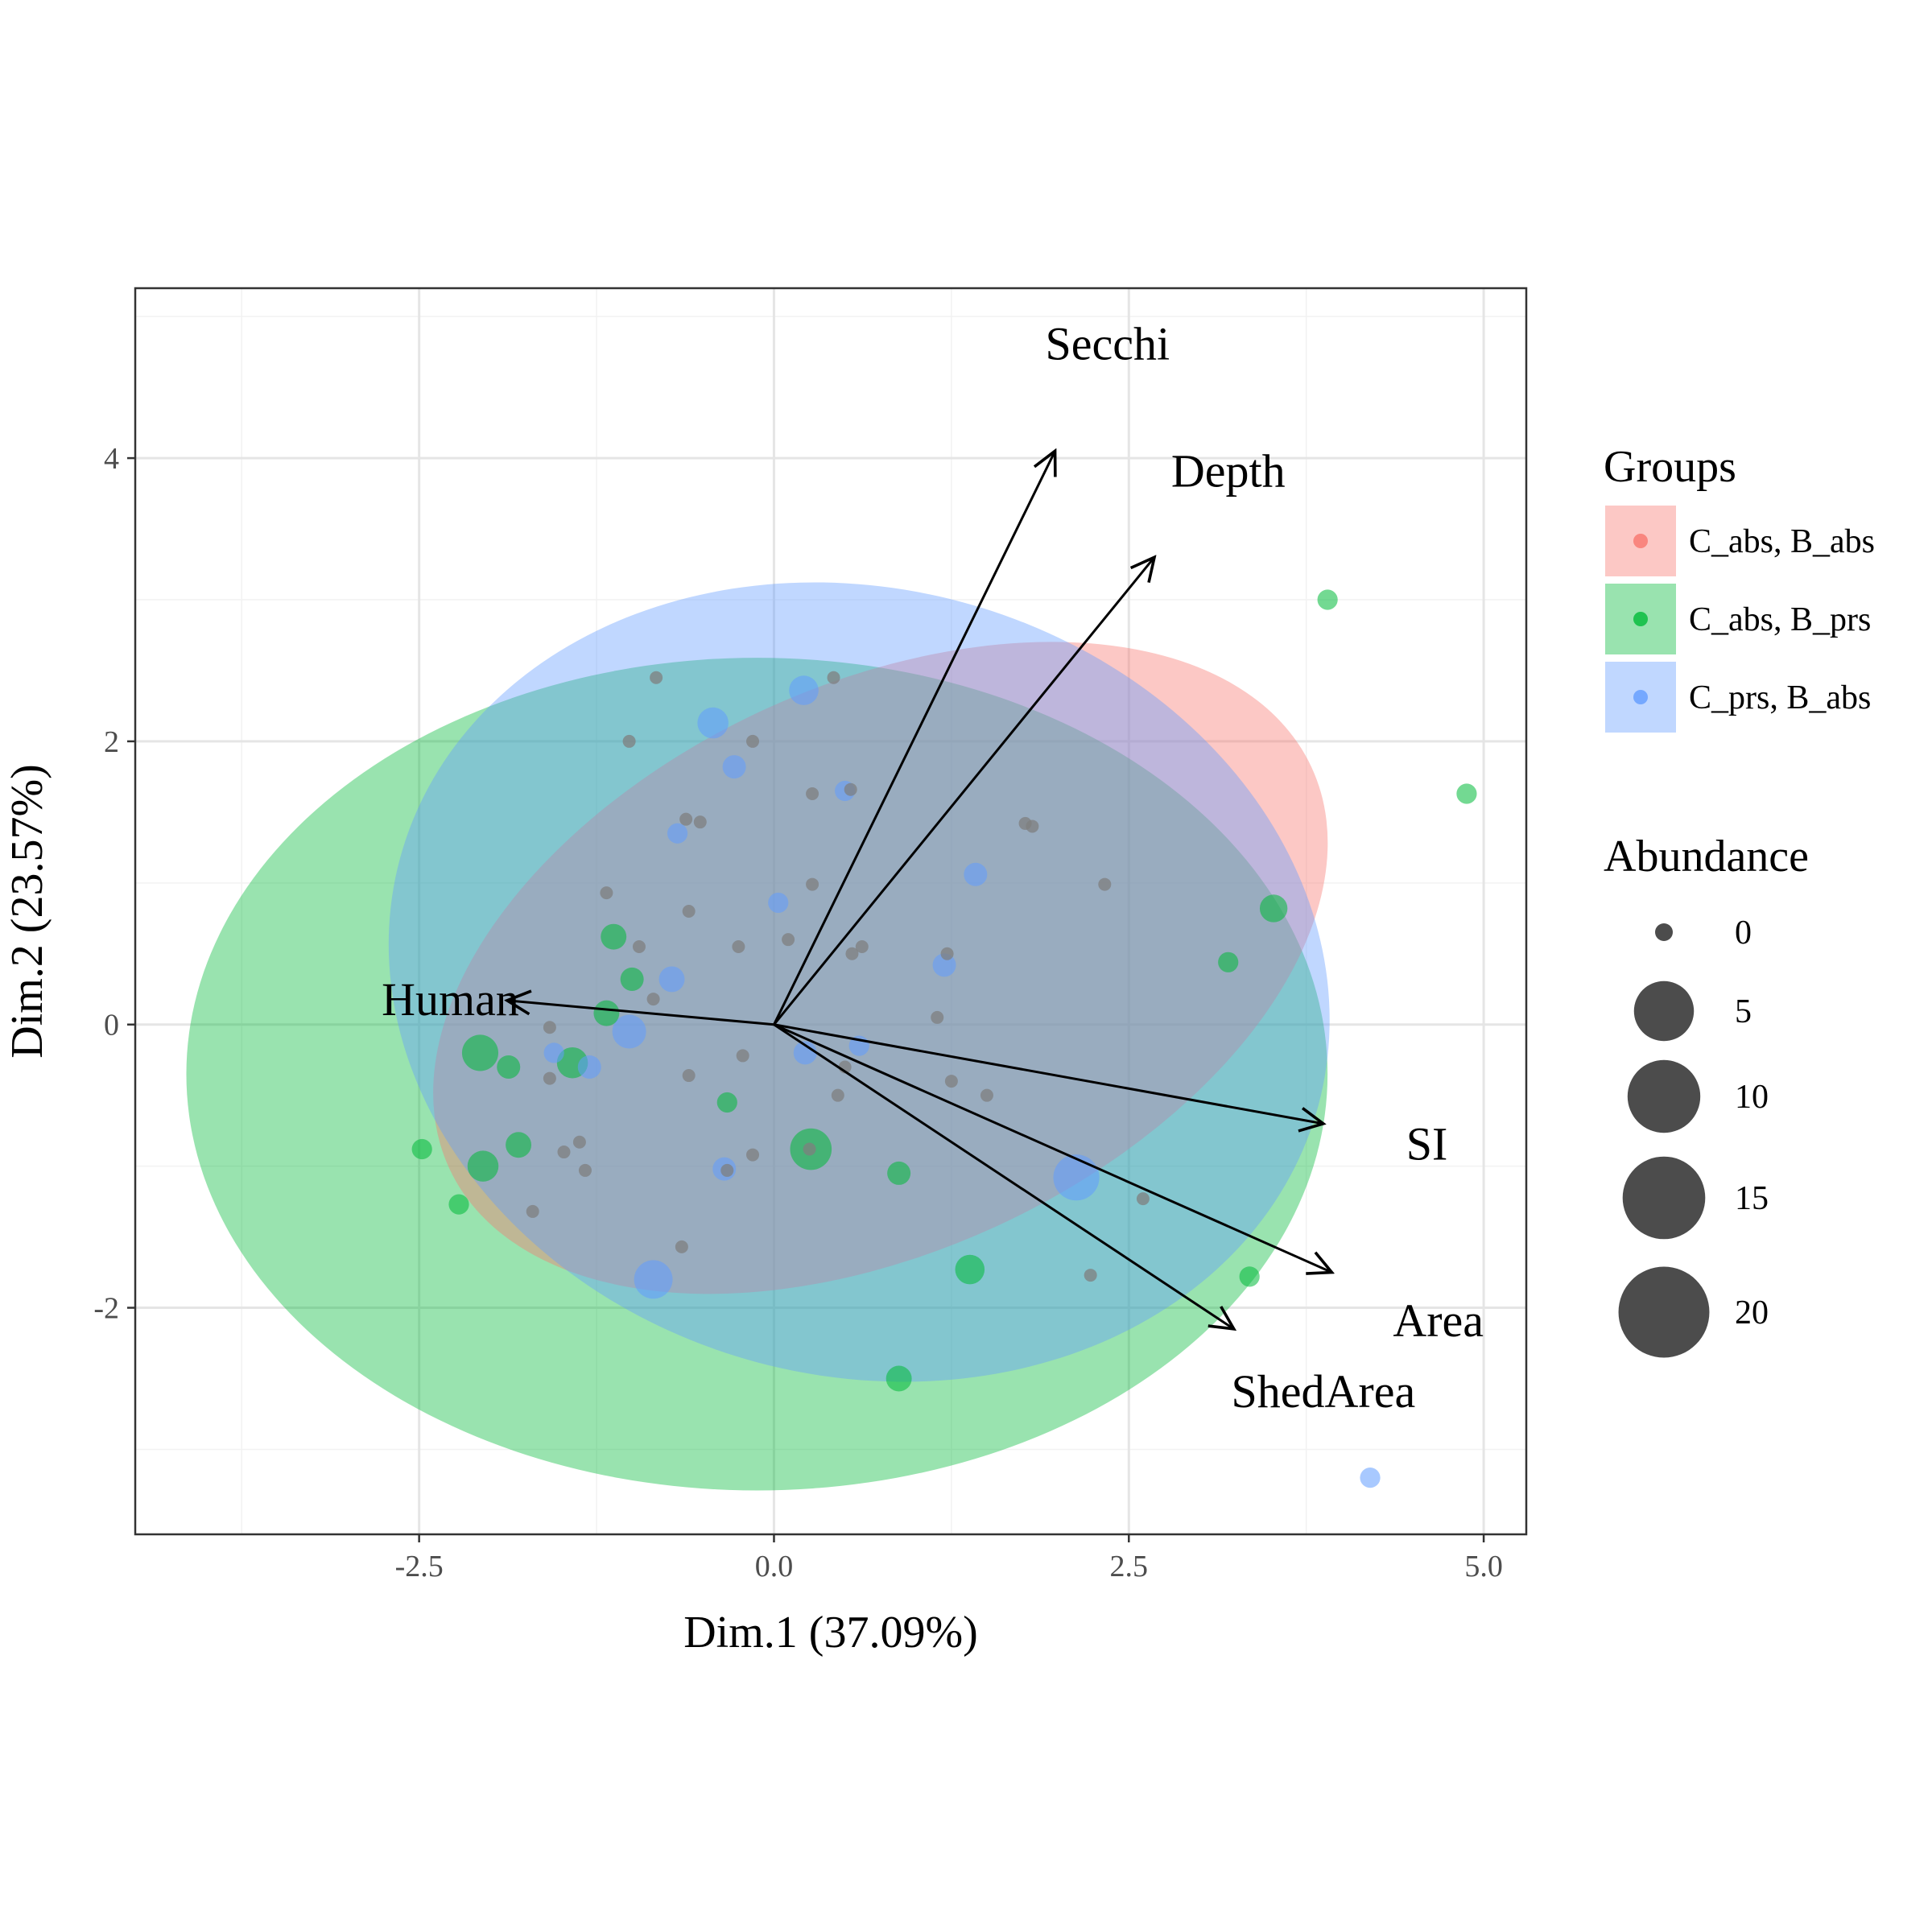  I want to click on size-legend-label: 0, so click(1743, 933).